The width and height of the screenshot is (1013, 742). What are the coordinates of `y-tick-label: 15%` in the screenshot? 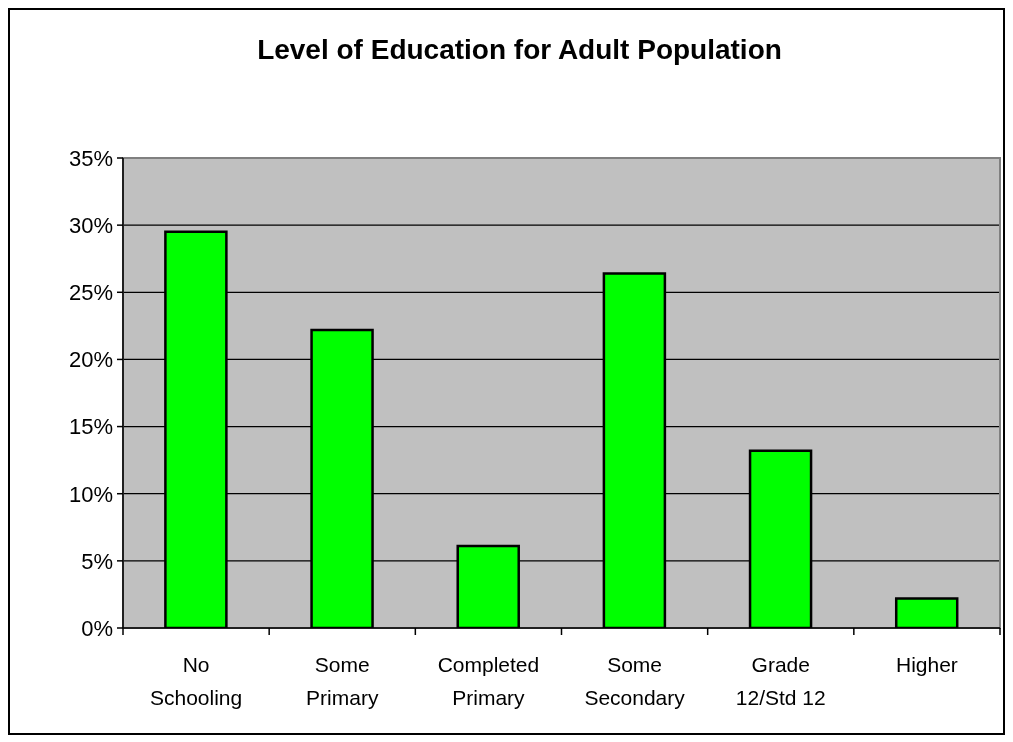 It's located at (90, 427).